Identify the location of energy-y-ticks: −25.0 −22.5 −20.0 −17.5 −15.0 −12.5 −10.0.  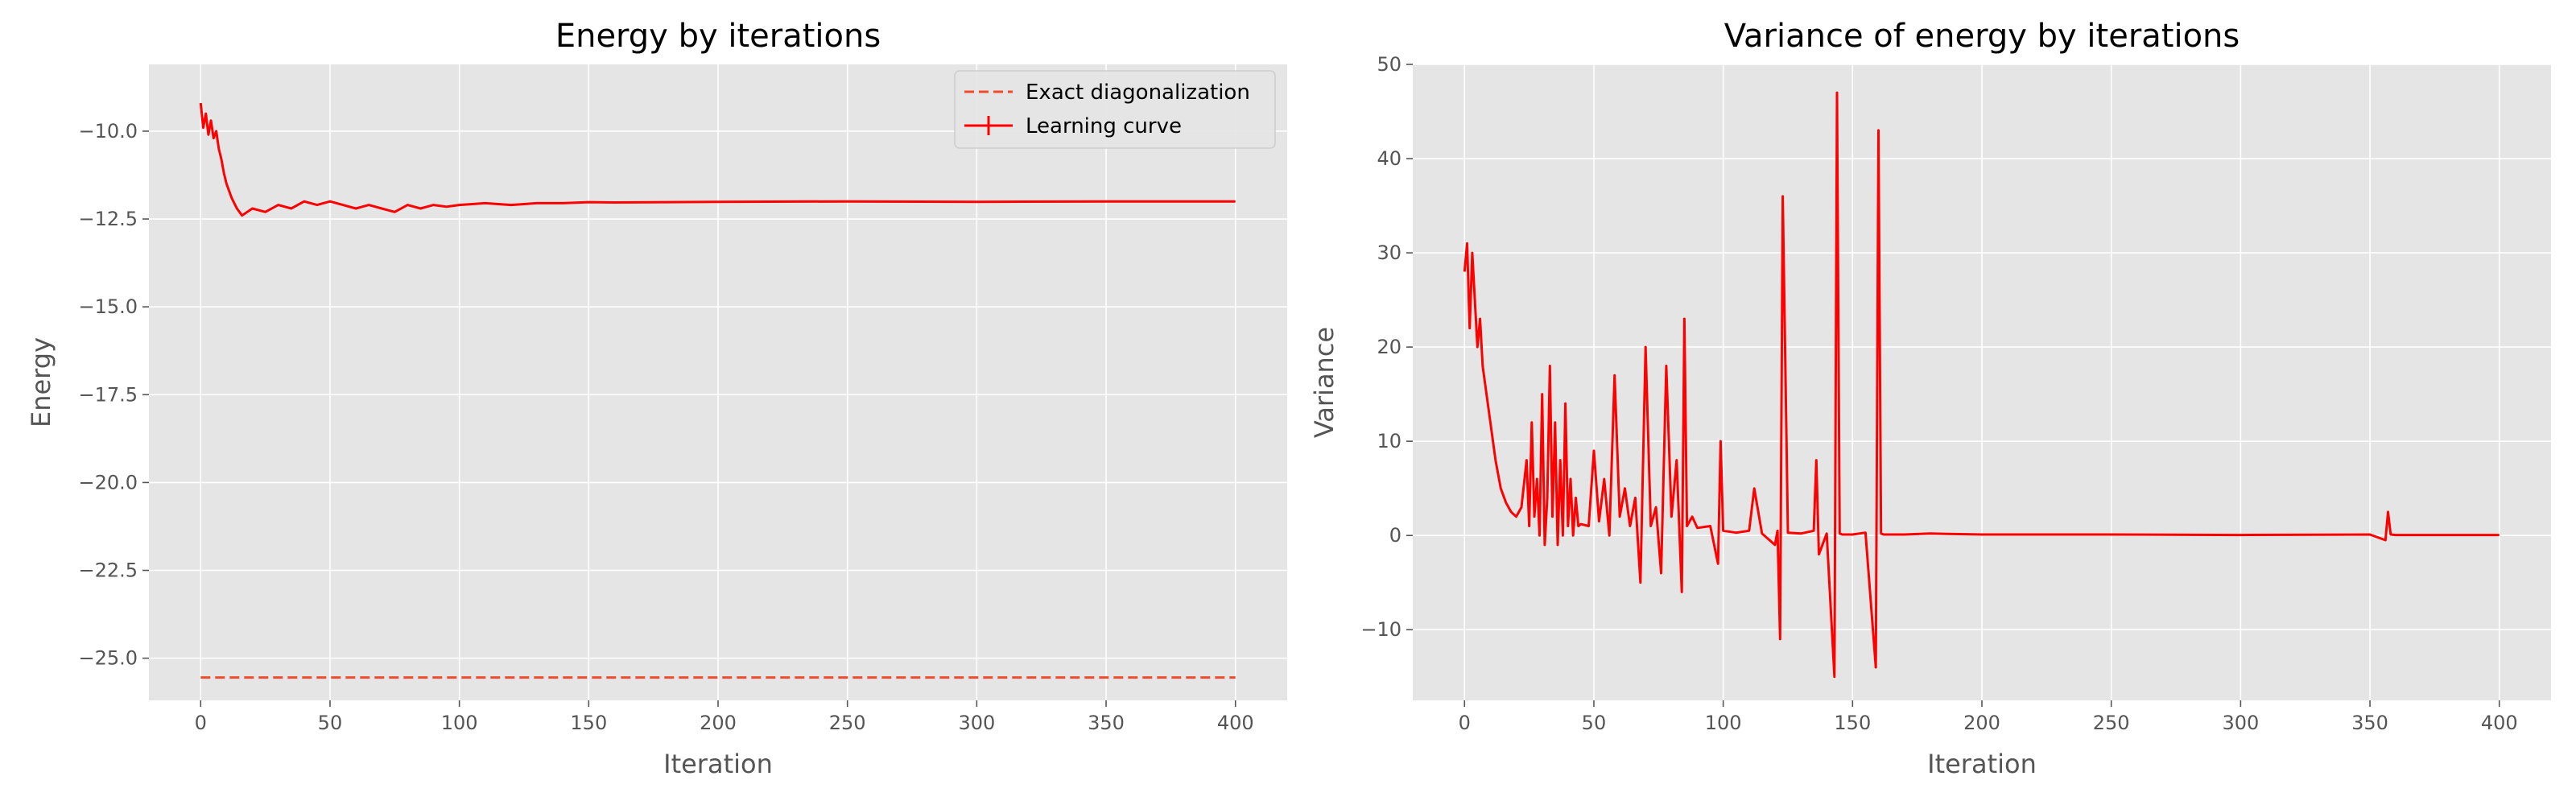
(113, 395).